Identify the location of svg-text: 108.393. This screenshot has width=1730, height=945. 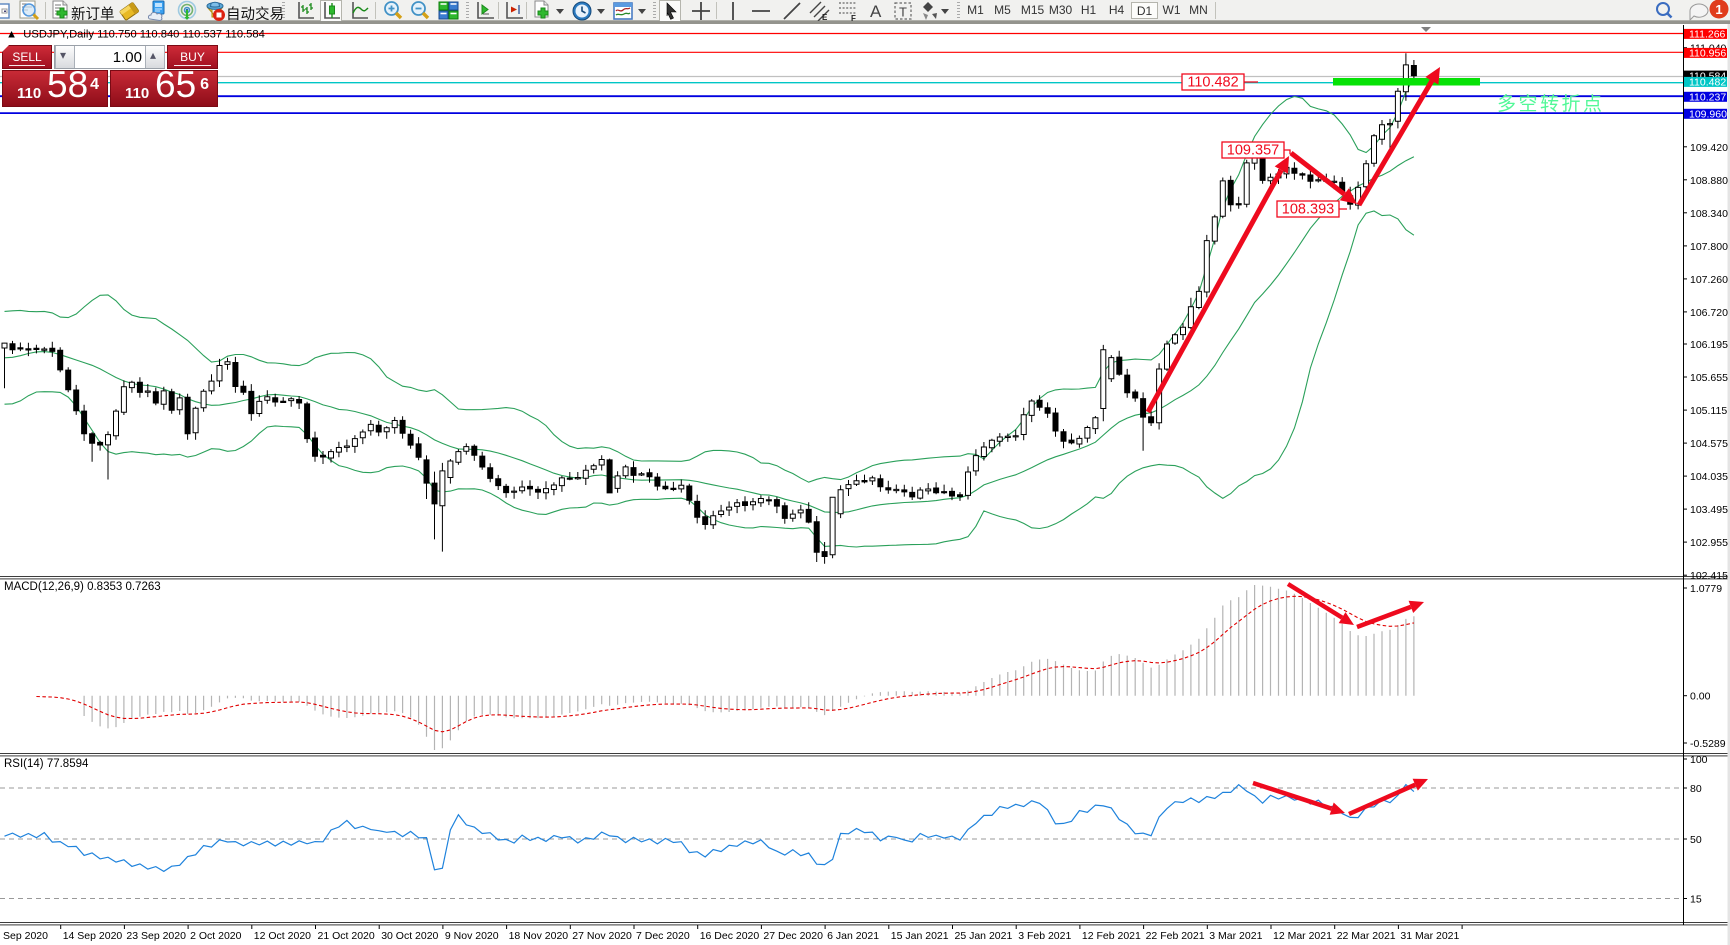
(1308, 210).